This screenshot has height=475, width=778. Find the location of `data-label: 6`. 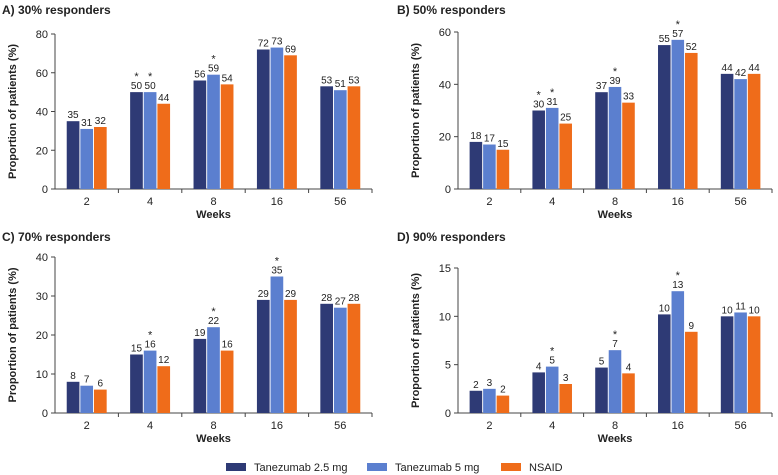

data-label: 6 is located at coordinates (101, 384).